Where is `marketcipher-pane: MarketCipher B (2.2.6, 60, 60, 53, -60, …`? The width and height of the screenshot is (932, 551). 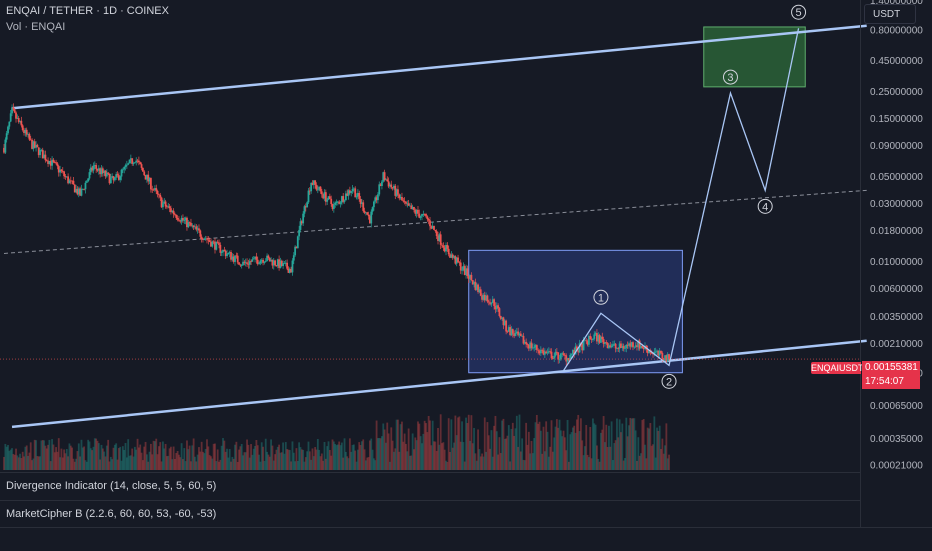 marketcipher-pane: MarketCipher B (2.2.6, 60, 60, 53, -60, … is located at coordinates (430, 513).